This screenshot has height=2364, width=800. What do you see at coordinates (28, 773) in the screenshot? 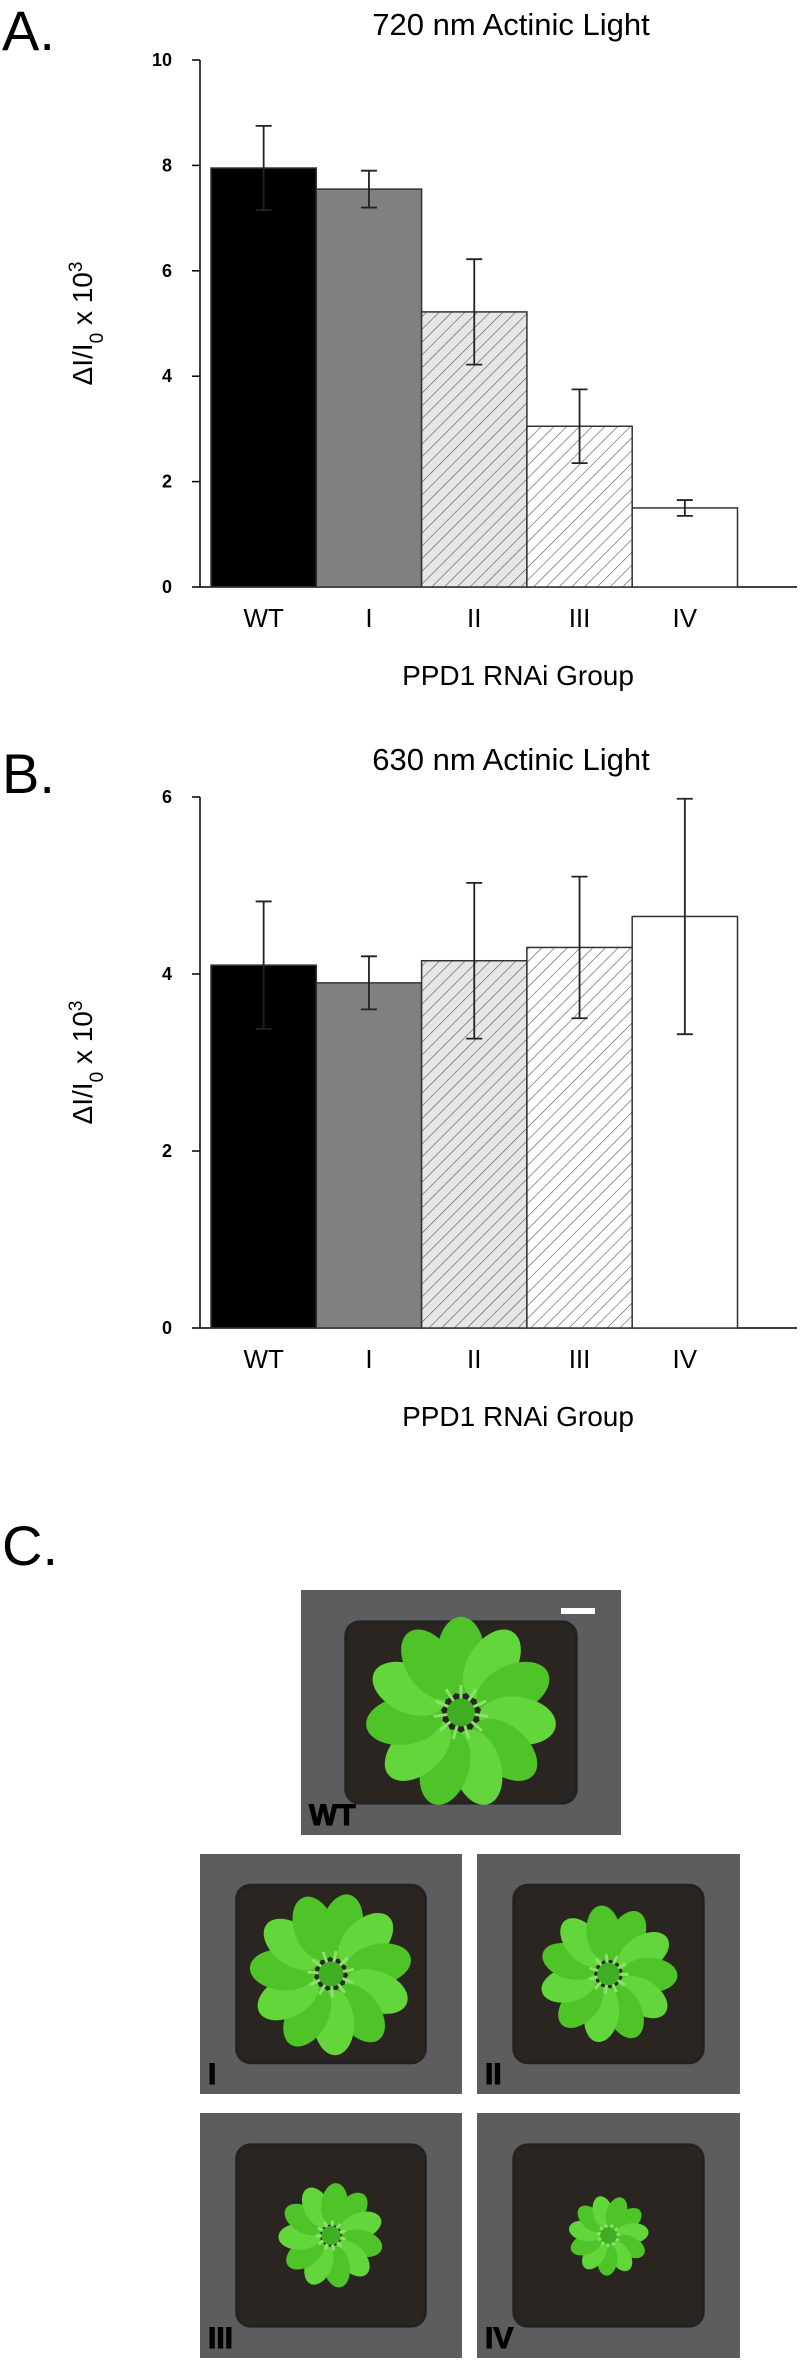
I see `panel-label: B.` at bounding box center [28, 773].